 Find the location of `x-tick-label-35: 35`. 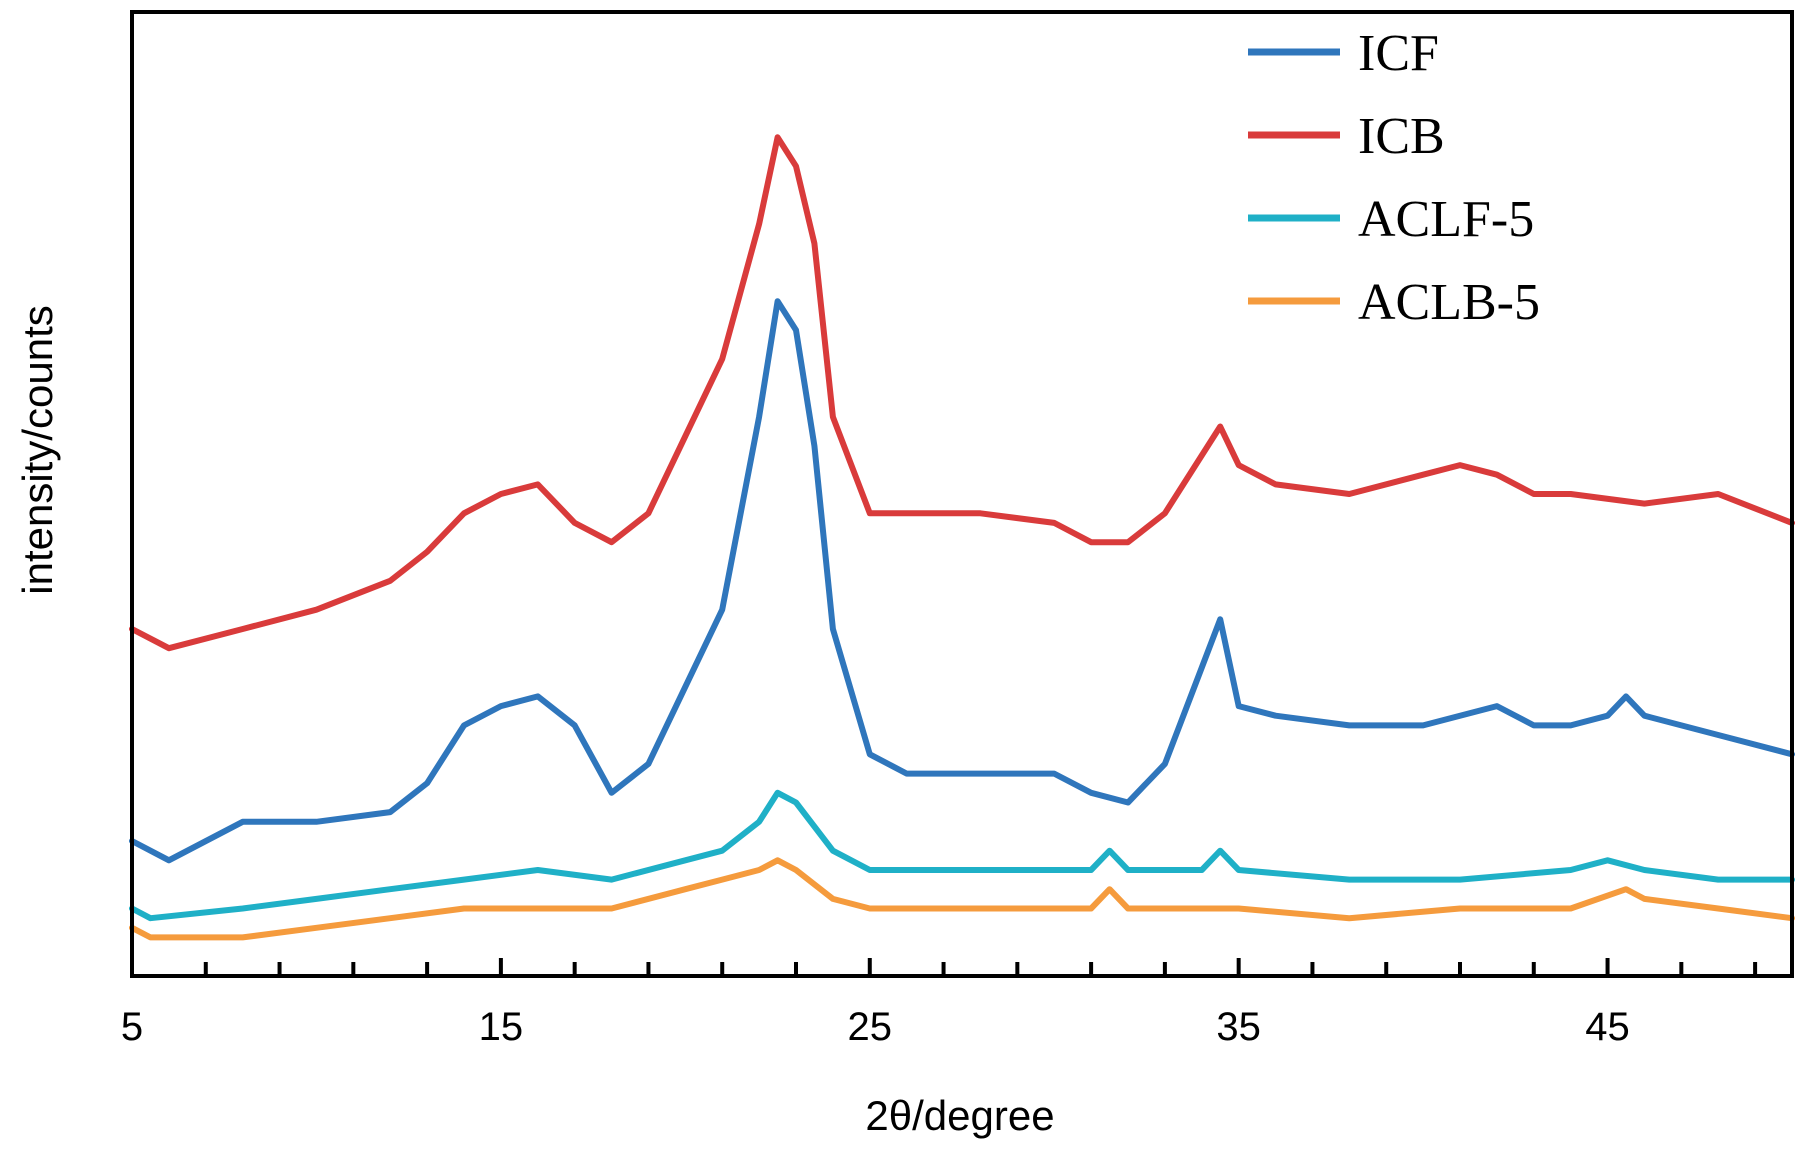

x-tick-label-35: 35 is located at coordinates (1238, 1027).